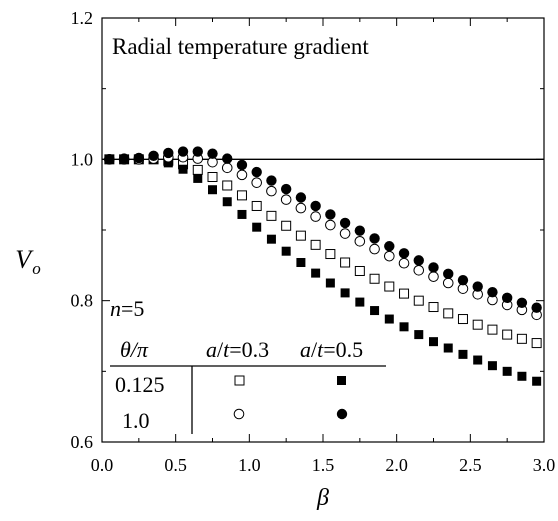  What do you see at coordinates (544, 465) in the screenshot?
I see `x-tick-label: 3.0` at bounding box center [544, 465].